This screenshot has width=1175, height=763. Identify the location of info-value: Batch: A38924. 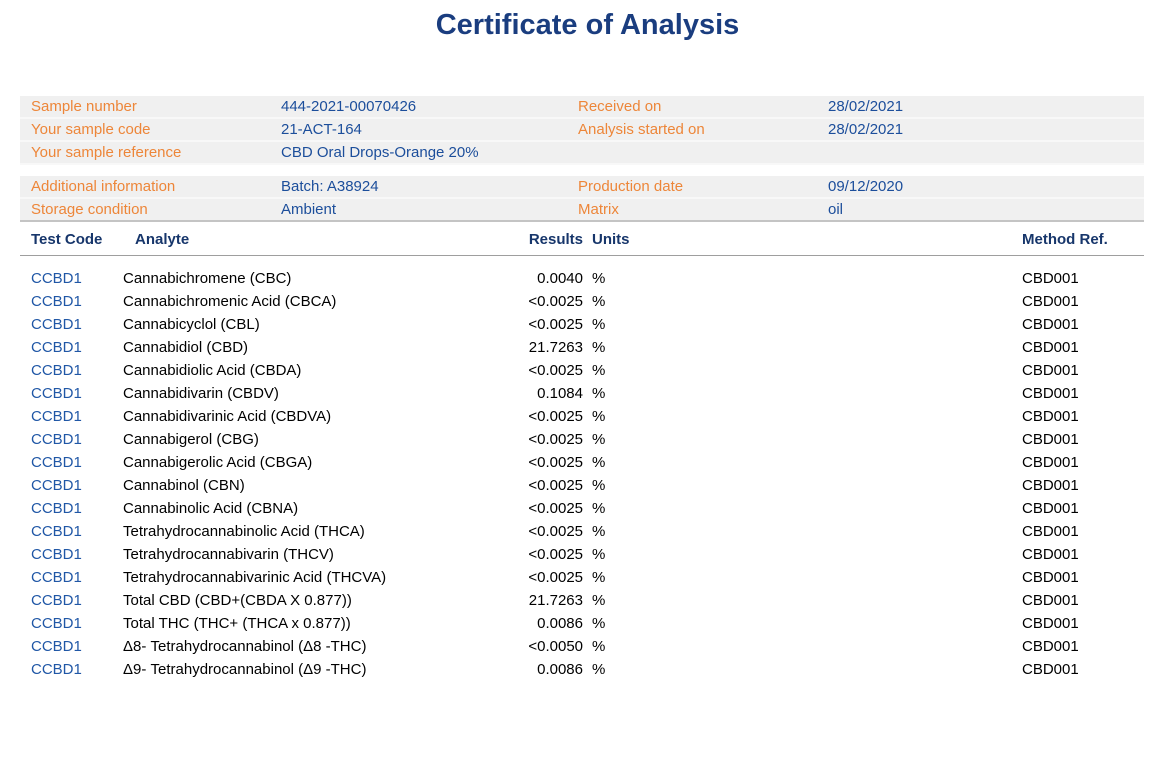
(330, 186).